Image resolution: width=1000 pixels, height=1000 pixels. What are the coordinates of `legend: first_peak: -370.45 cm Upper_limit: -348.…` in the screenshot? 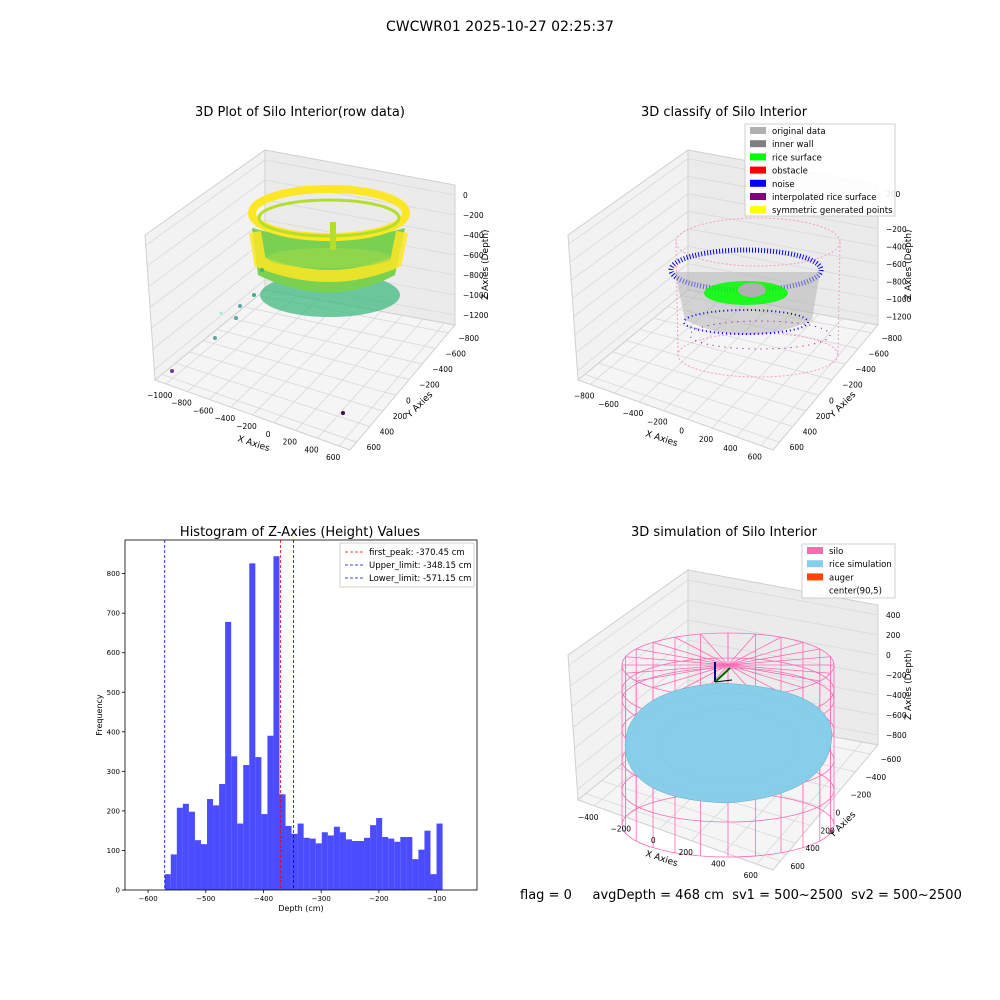 It's located at (407, 565).